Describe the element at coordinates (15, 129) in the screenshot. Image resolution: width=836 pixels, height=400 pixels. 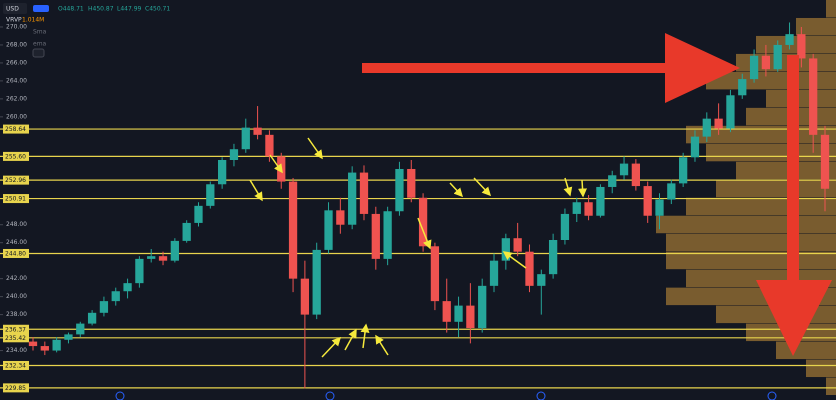
I see `level-label: 258.64` at that location.